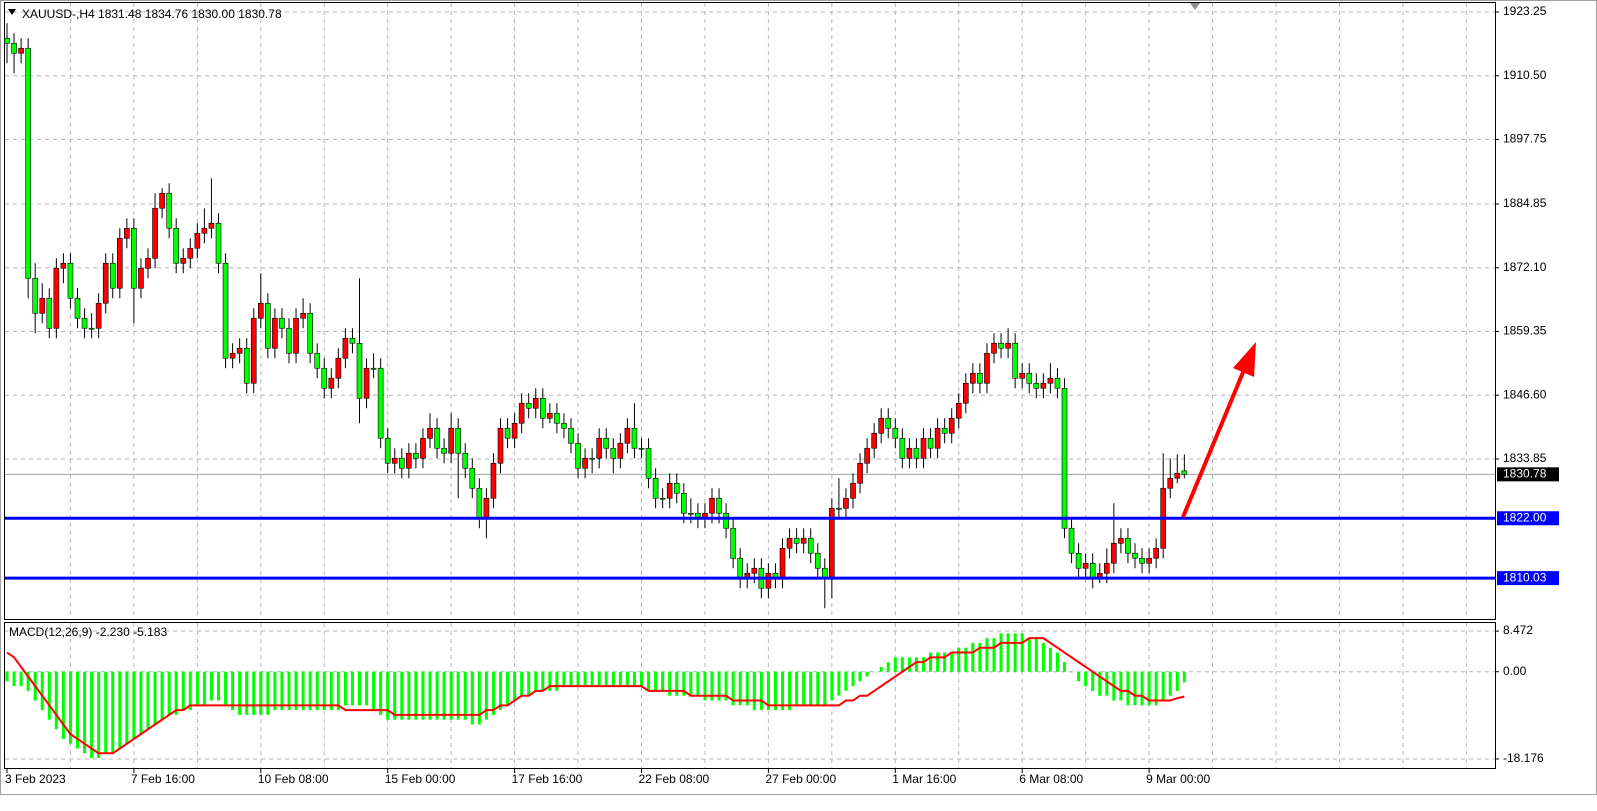 The width and height of the screenshot is (1597, 811). What do you see at coordinates (1525, 394) in the screenshot?
I see `y-tick-label: 1846.60` at bounding box center [1525, 394].